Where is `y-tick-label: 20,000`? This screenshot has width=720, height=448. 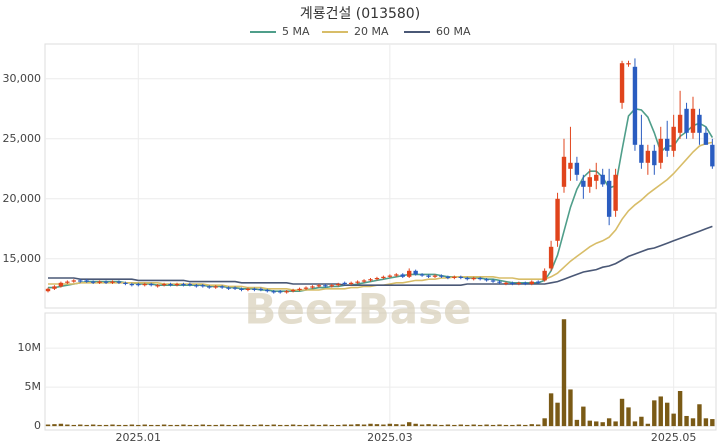
y-tick-label: 20,000 is located at coordinates (22, 198).